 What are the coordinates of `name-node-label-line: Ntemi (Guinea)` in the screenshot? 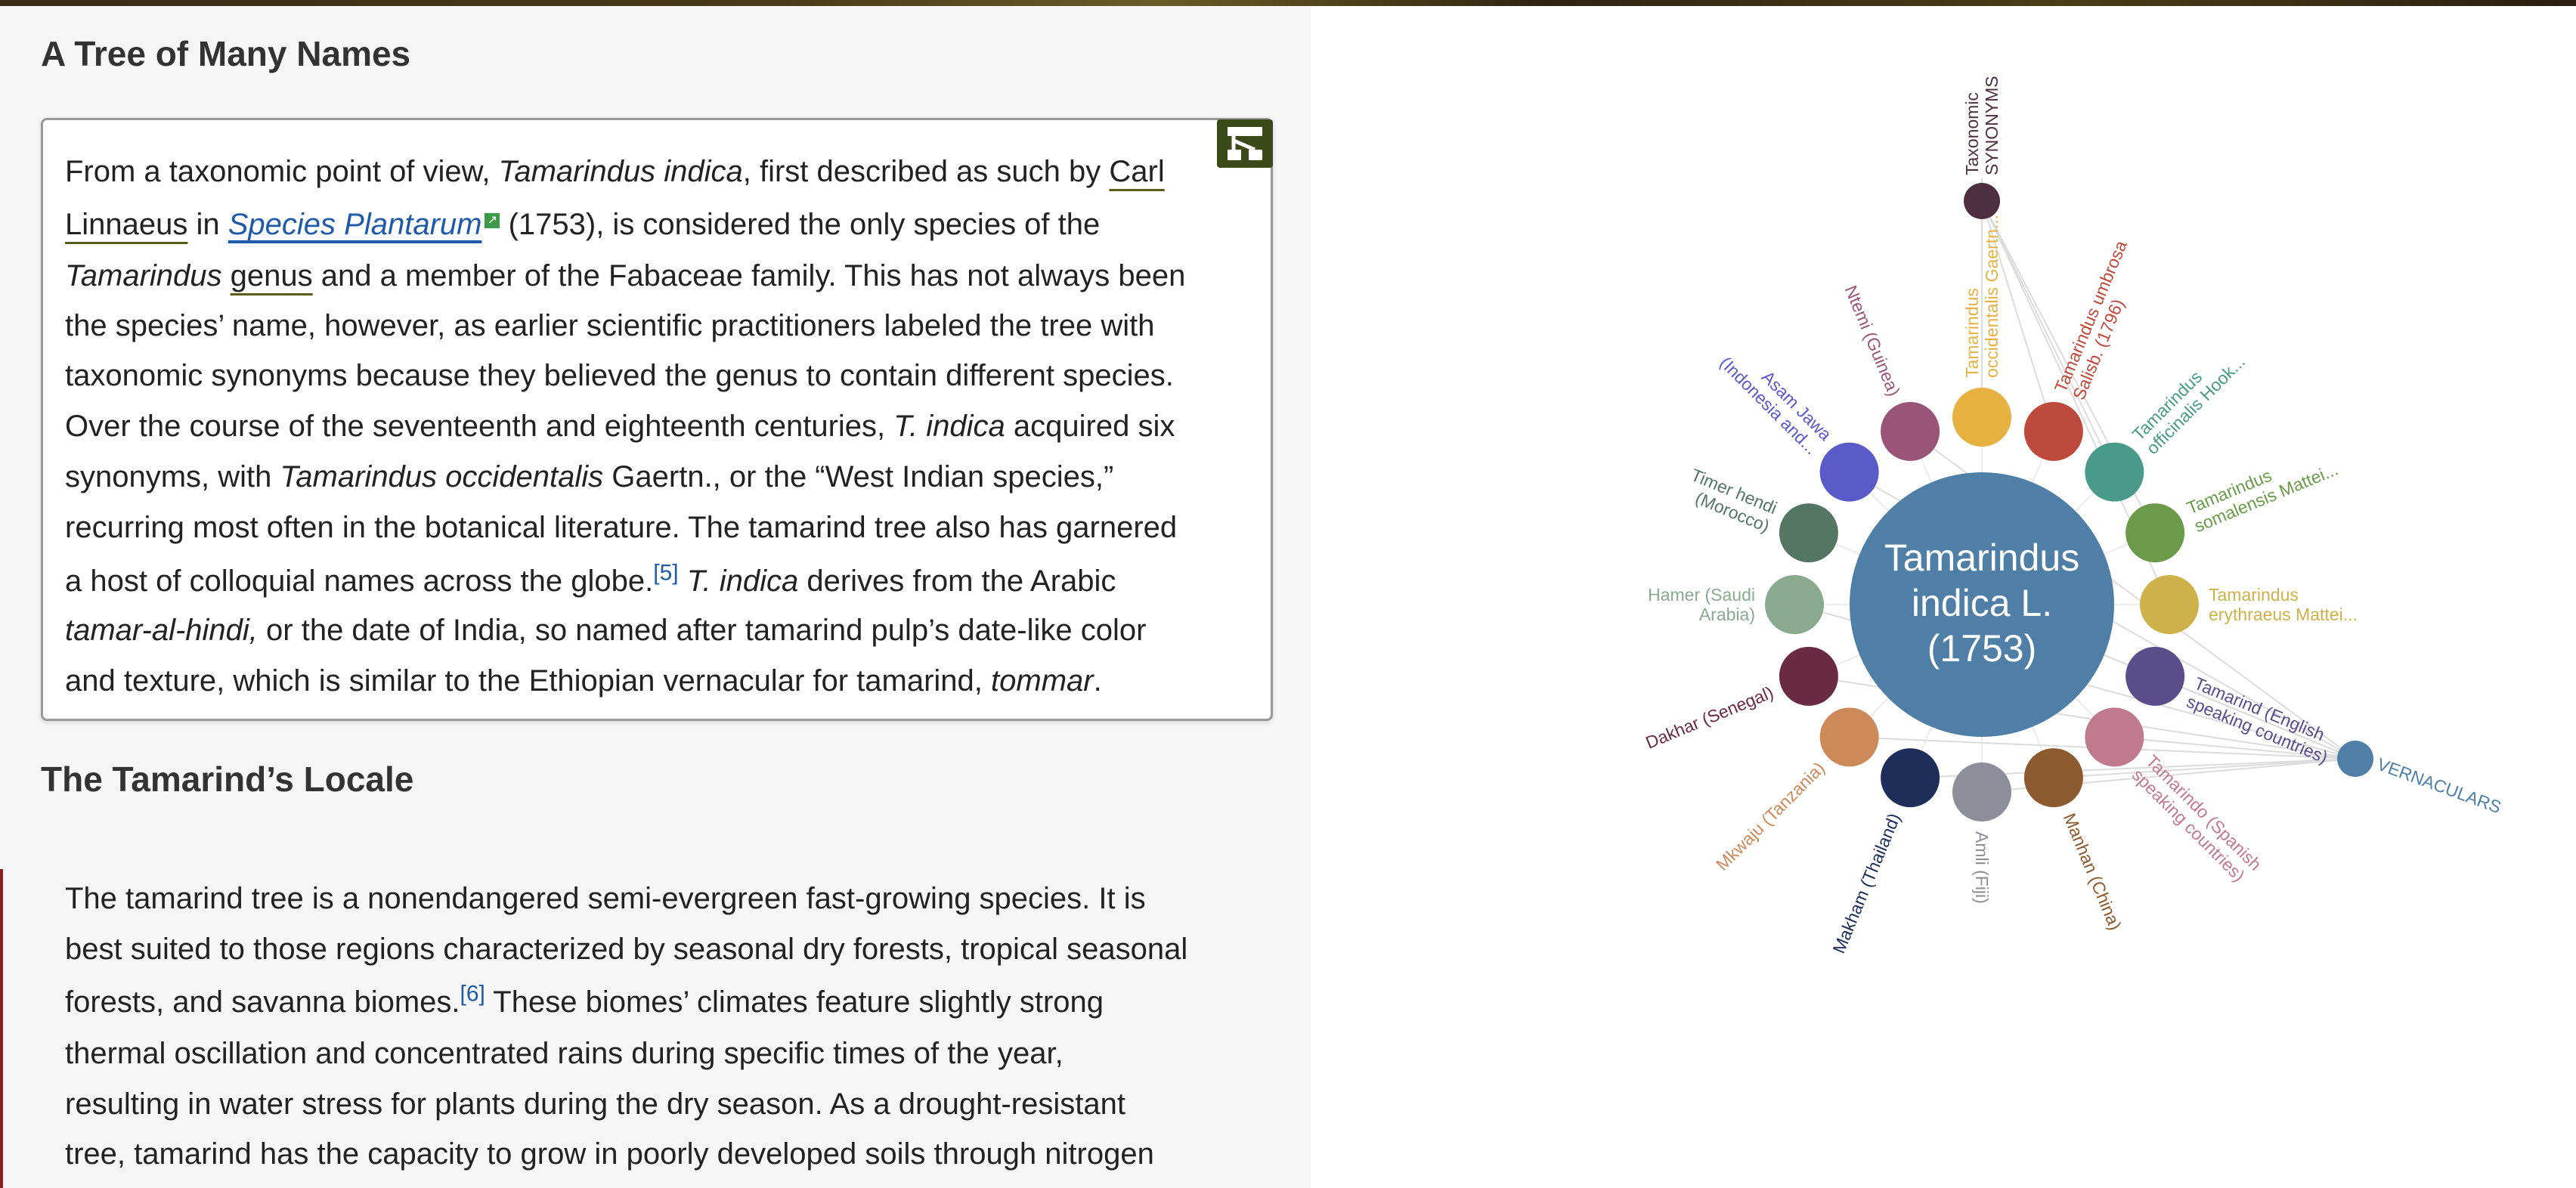 It's located at (1873, 341).